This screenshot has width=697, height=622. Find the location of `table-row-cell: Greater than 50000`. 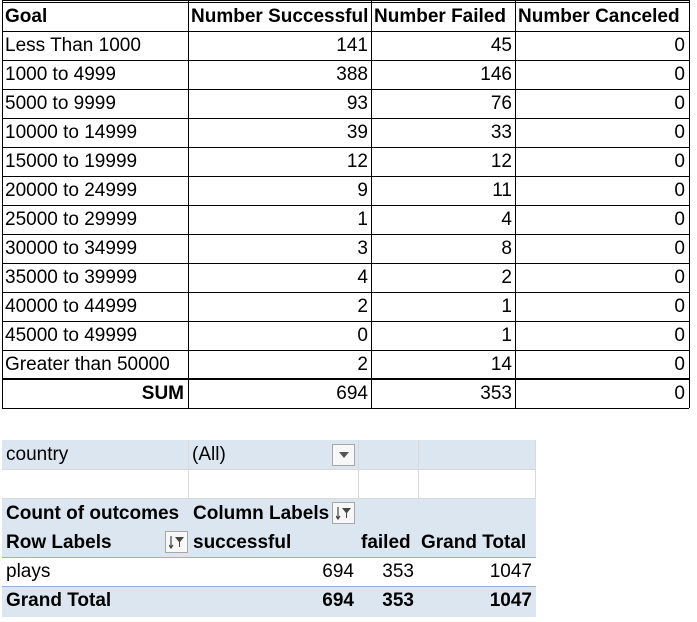

table-row-cell: Greater than 50000 is located at coordinates (87, 364).